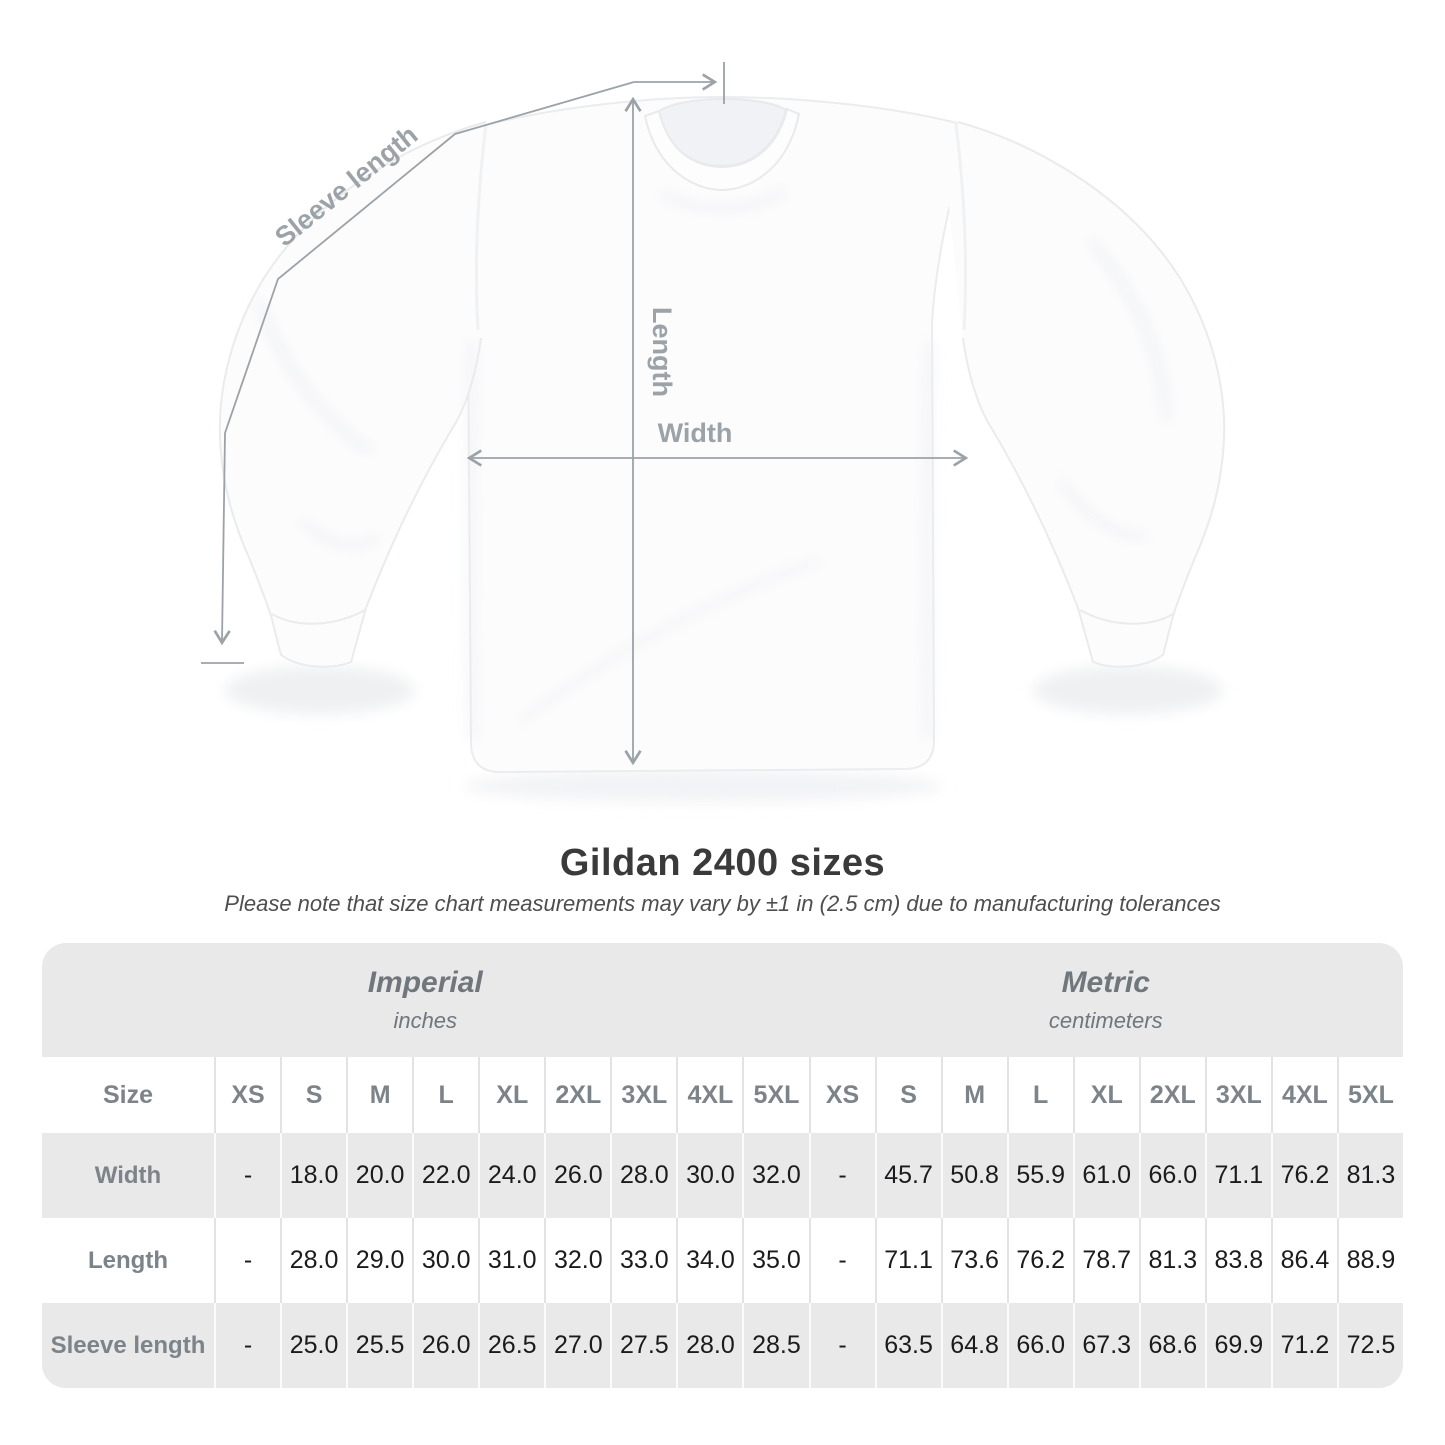 The height and width of the screenshot is (1445, 1445). Describe the element at coordinates (128, 1260) in the screenshot. I see `row-label: Length` at that location.